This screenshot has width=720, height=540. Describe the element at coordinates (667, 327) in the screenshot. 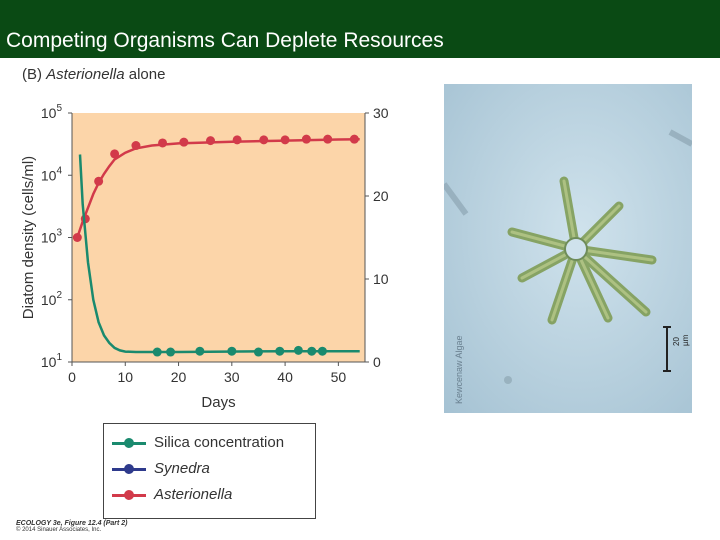

I see `scale-bar-cap-top` at that location.